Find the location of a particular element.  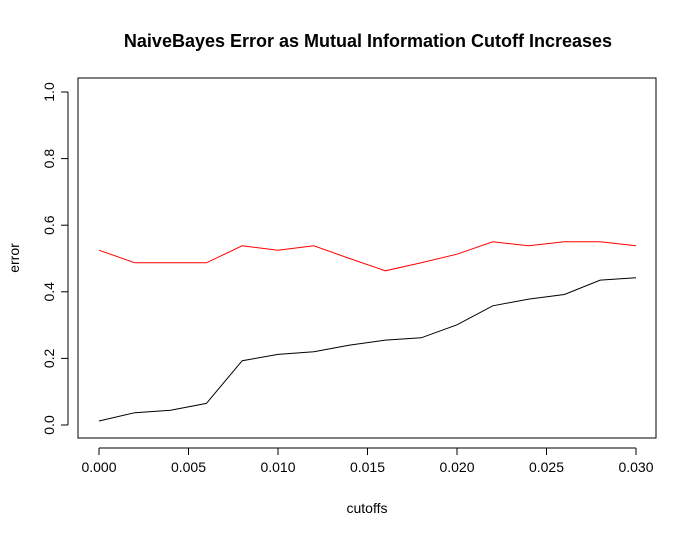

x-axis-label: cutoffs is located at coordinates (367, 508).